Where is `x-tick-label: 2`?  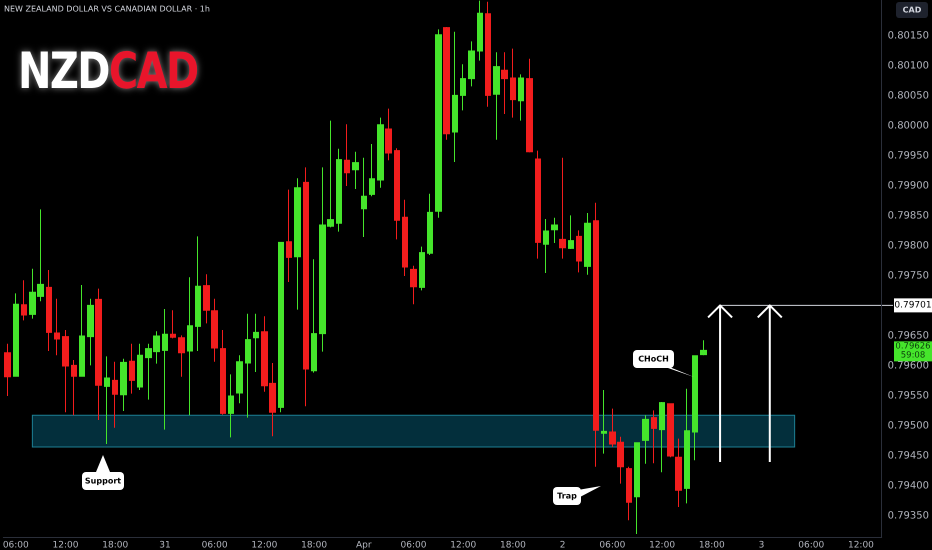
x-tick-label: 2 is located at coordinates (563, 545).